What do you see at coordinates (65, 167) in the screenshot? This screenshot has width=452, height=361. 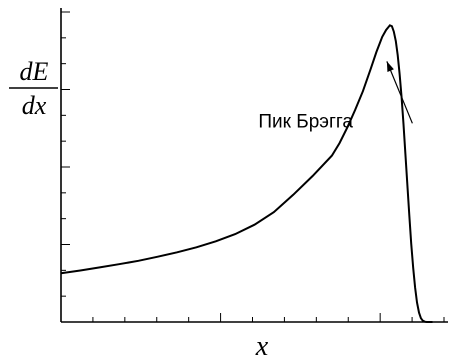 I see `y-axis-ticks` at bounding box center [65, 167].